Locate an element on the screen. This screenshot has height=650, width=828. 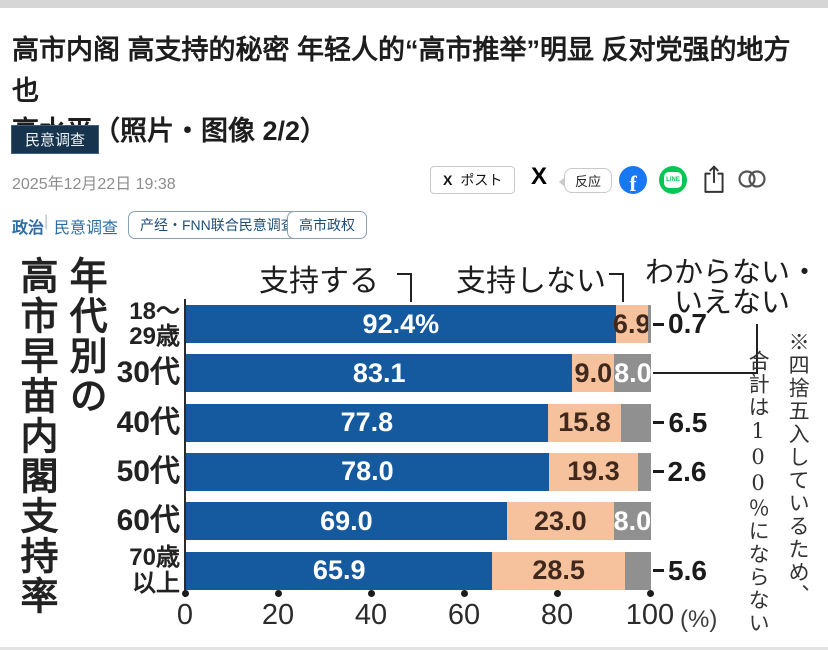
tag-pill-fnn-poll: 产经・FNN联合民意调查 is located at coordinates (217, 225).